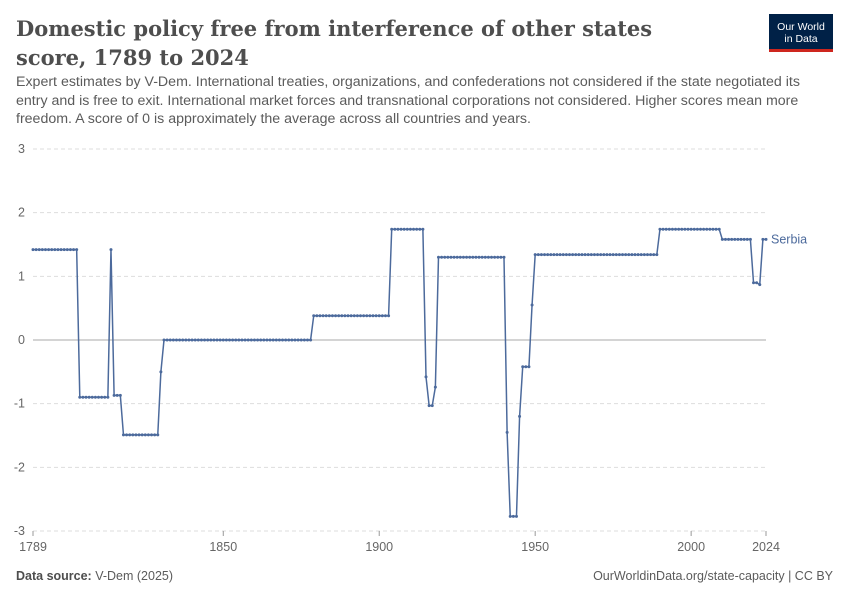 This screenshot has height=600, width=850. What do you see at coordinates (21, 149) in the screenshot?
I see `y-tick-label: 3` at bounding box center [21, 149].